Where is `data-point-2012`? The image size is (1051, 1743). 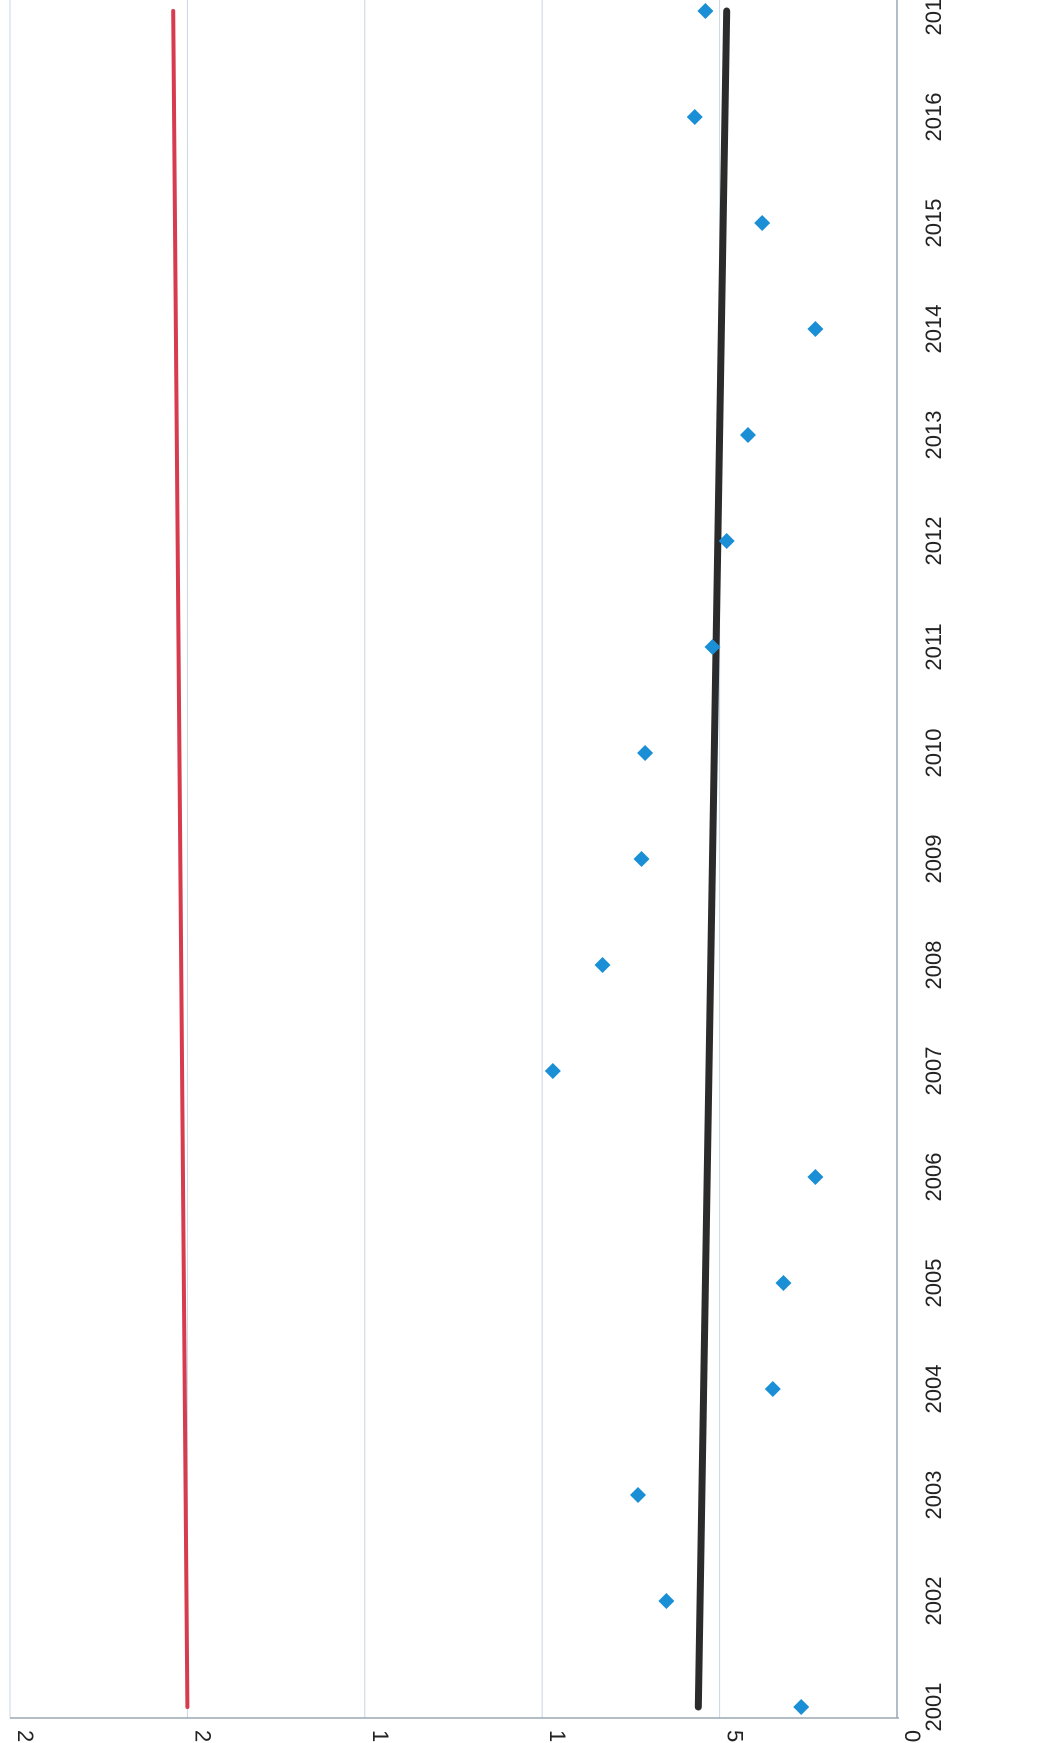
data-point-2012 is located at coordinates (726, 541).